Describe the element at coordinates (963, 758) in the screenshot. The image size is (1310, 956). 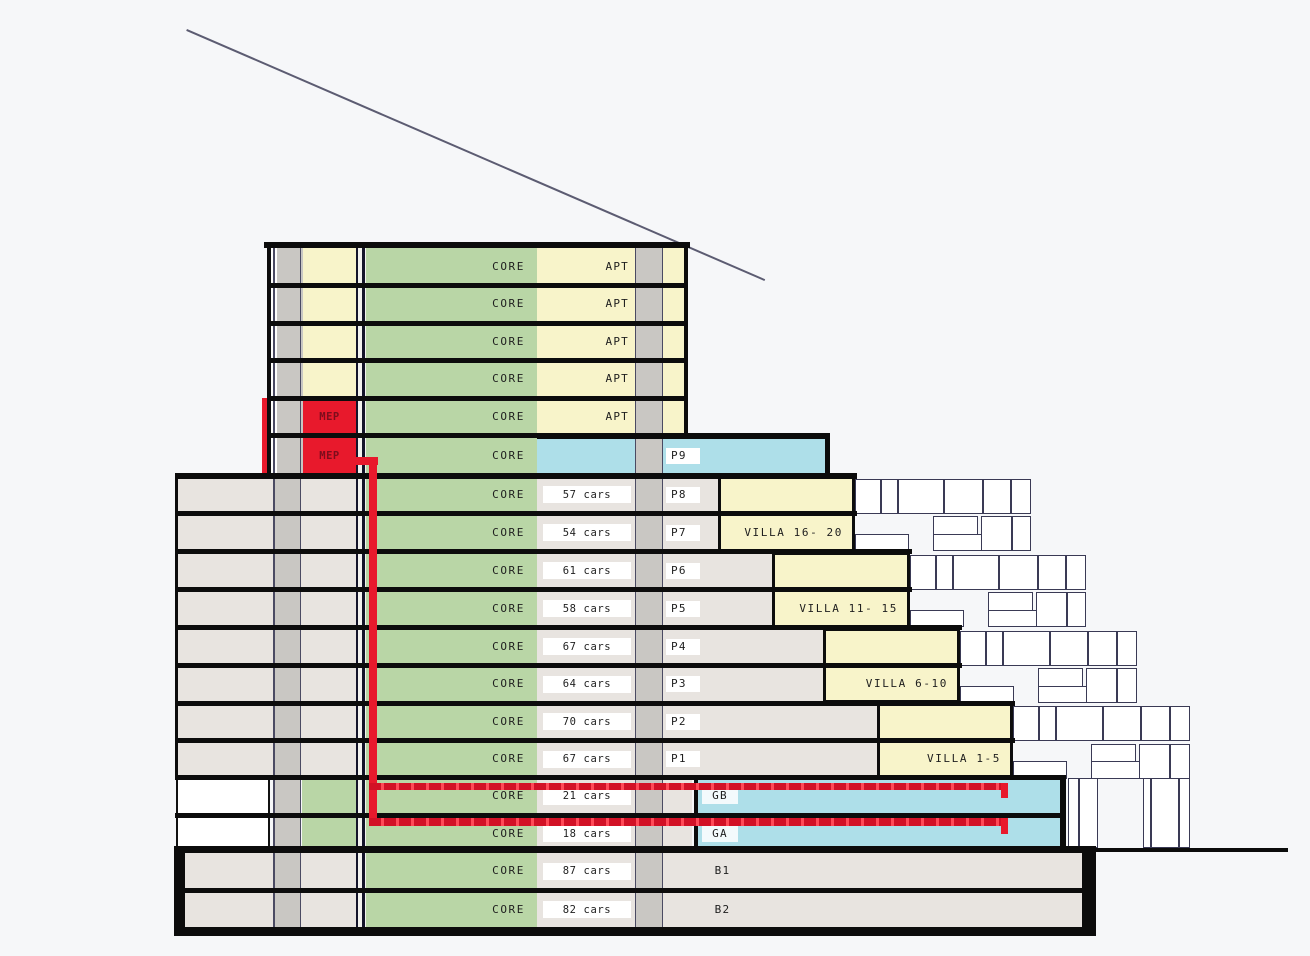
I see `villa-label: VILLA 1-5` at that location.